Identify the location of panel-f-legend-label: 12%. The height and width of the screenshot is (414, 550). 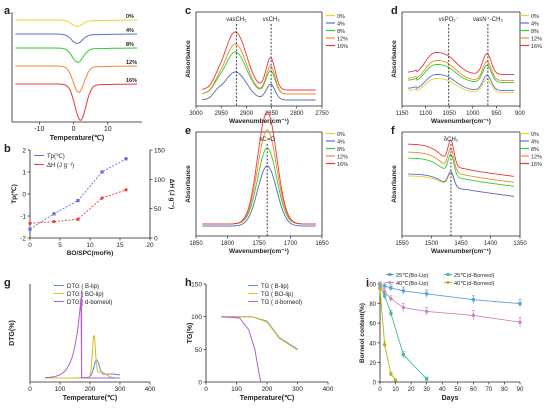
(536, 158).